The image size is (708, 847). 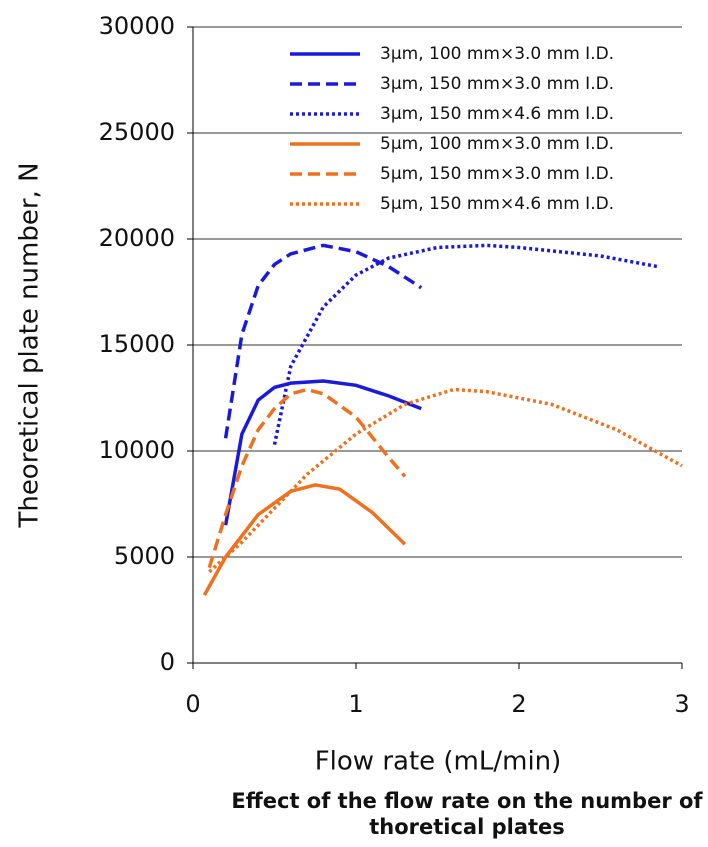 What do you see at coordinates (192, 704) in the screenshot?
I see `x-tick-label: 0` at bounding box center [192, 704].